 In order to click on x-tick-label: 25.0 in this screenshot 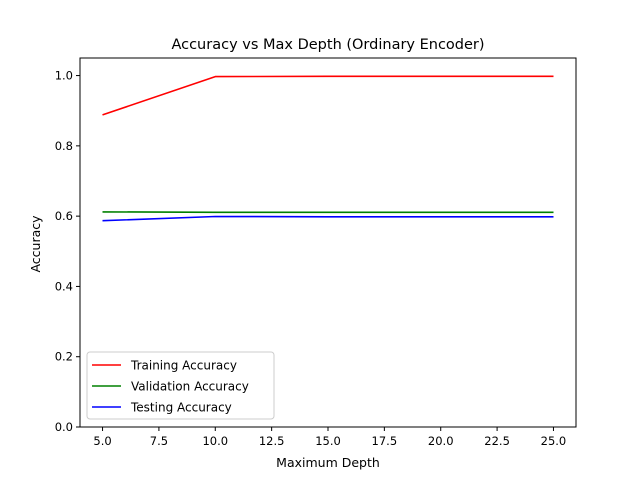, I will do `click(554, 441)`.